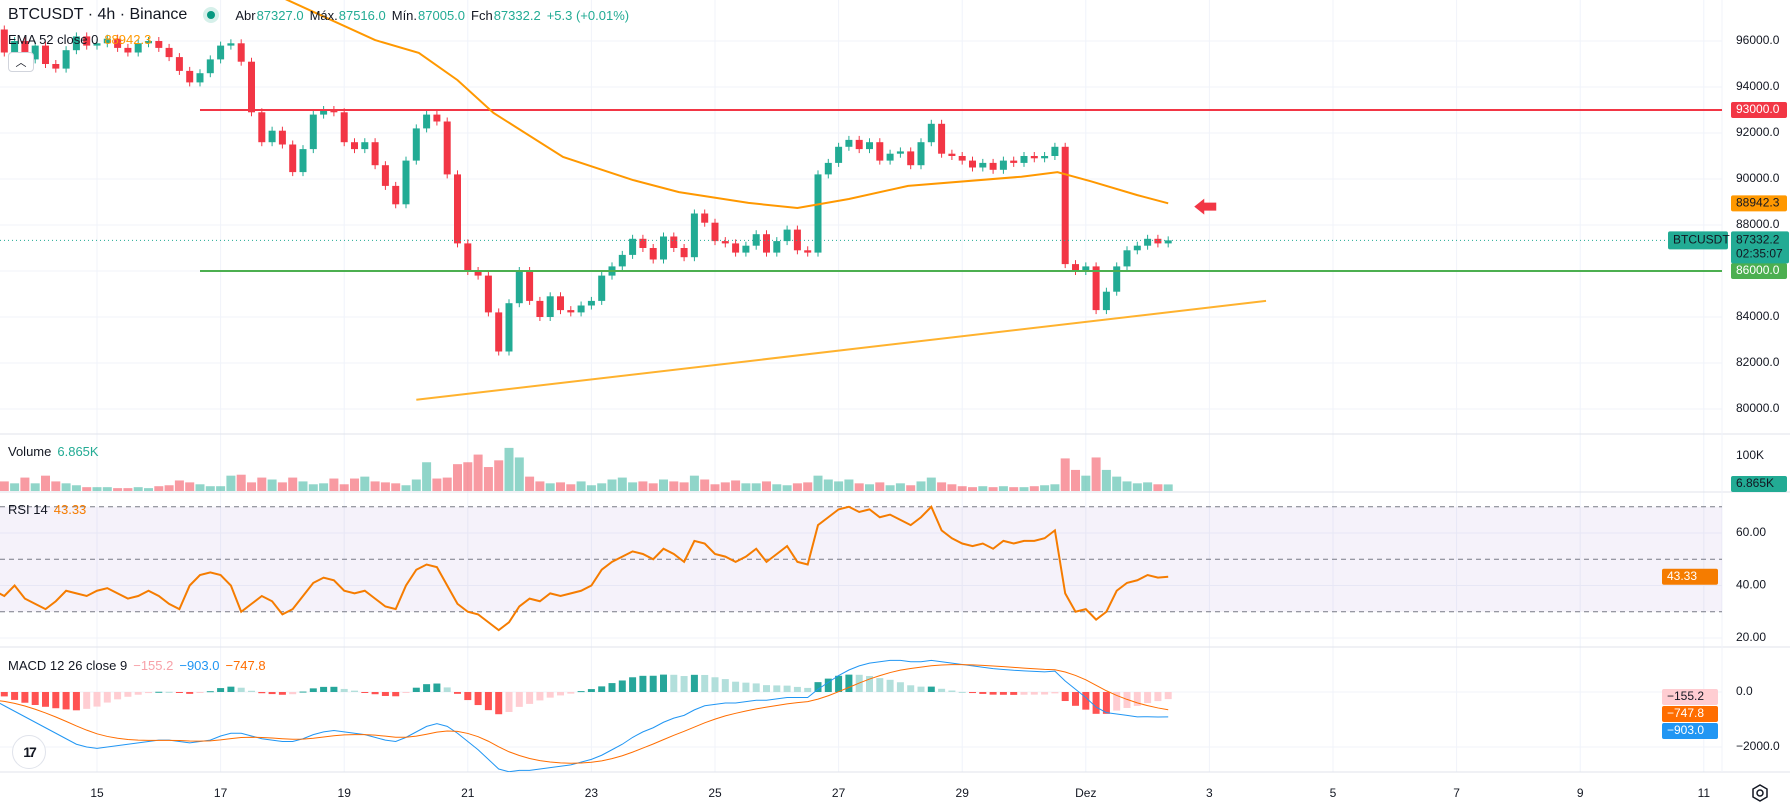 The width and height of the screenshot is (1790, 803). Describe the element at coordinates (98, 14) in the screenshot. I see `symbol-title: BTCUSDT · 4h · Binance` at that location.